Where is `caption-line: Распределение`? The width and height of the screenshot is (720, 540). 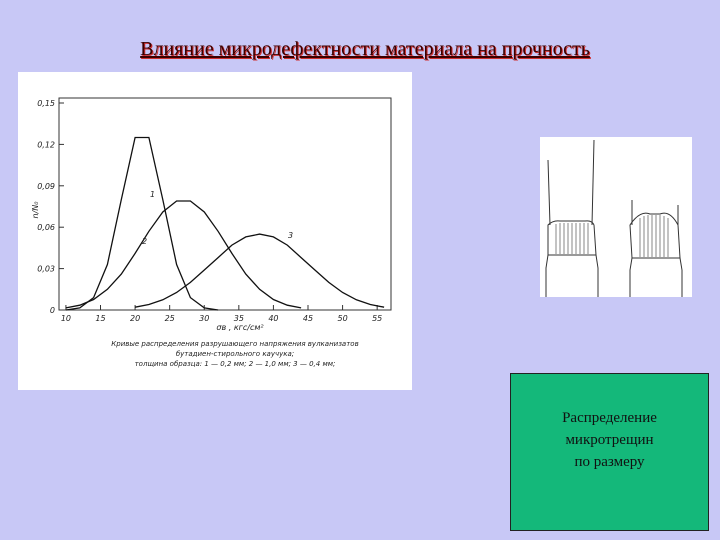
caption-line: Распределение is located at coordinates (609, 418).